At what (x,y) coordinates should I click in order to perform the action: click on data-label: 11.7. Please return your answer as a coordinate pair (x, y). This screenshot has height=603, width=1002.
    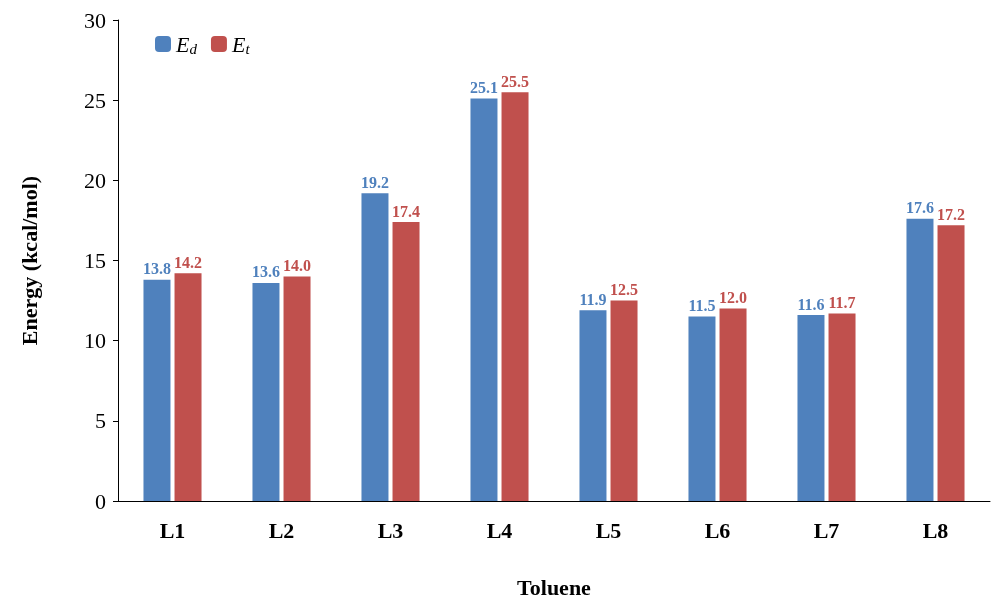
    Looking at the image, I should click on (842, 302).